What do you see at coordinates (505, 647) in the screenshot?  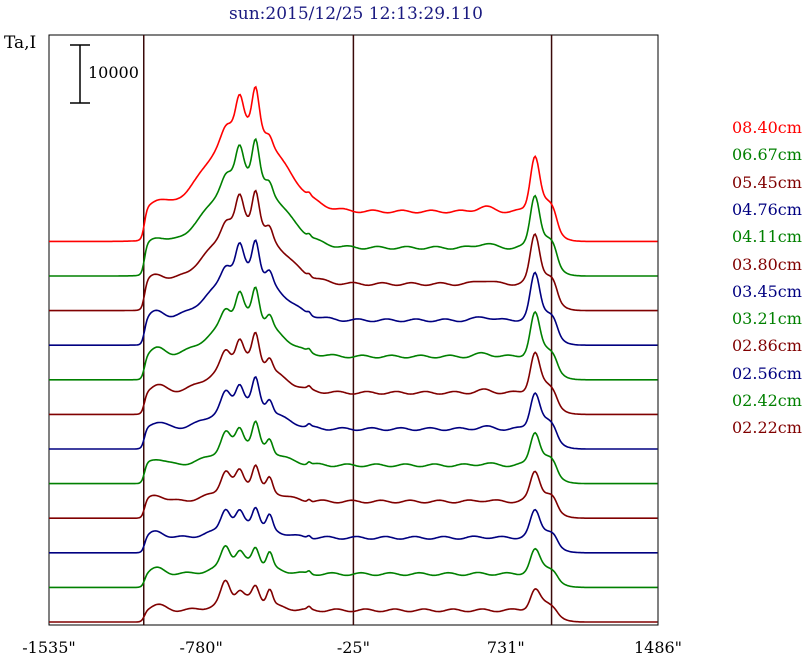 I see `x-tick-label: 731"` at bounding box center [505, 647].